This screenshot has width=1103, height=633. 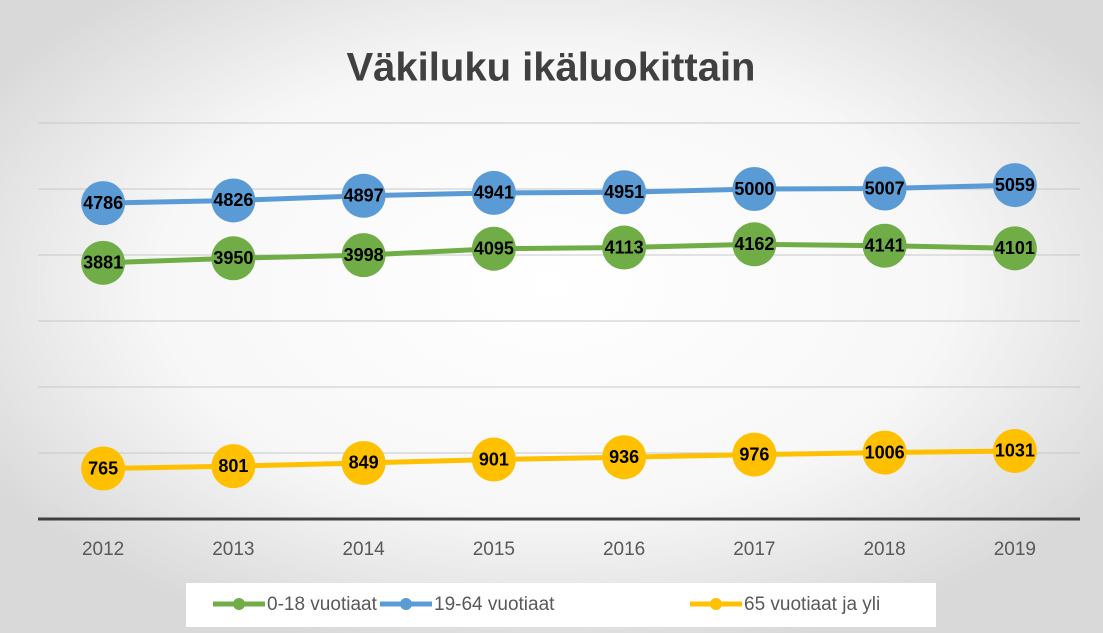 I want to click on x-tick-label: 2018, so click(x=884, y=549).